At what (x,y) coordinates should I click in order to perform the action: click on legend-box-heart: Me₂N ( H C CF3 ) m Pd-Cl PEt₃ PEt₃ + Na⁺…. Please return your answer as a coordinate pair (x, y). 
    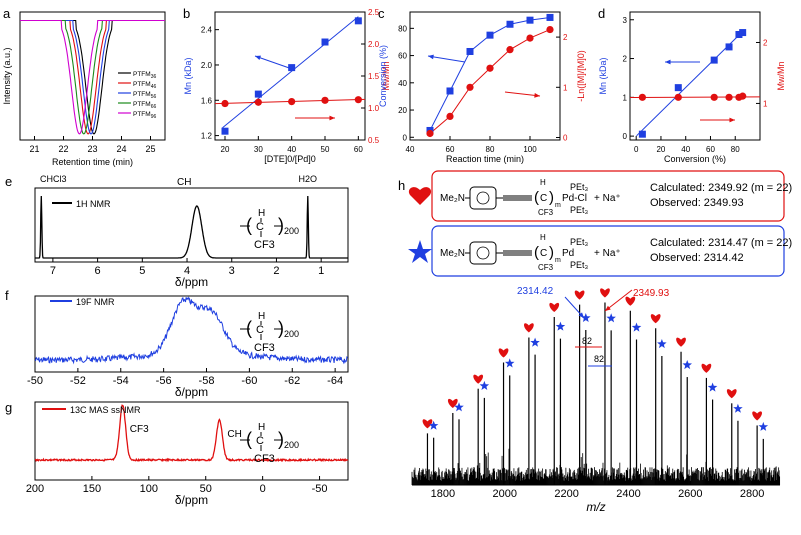
    Looking at the image, I should click on (611, 196).